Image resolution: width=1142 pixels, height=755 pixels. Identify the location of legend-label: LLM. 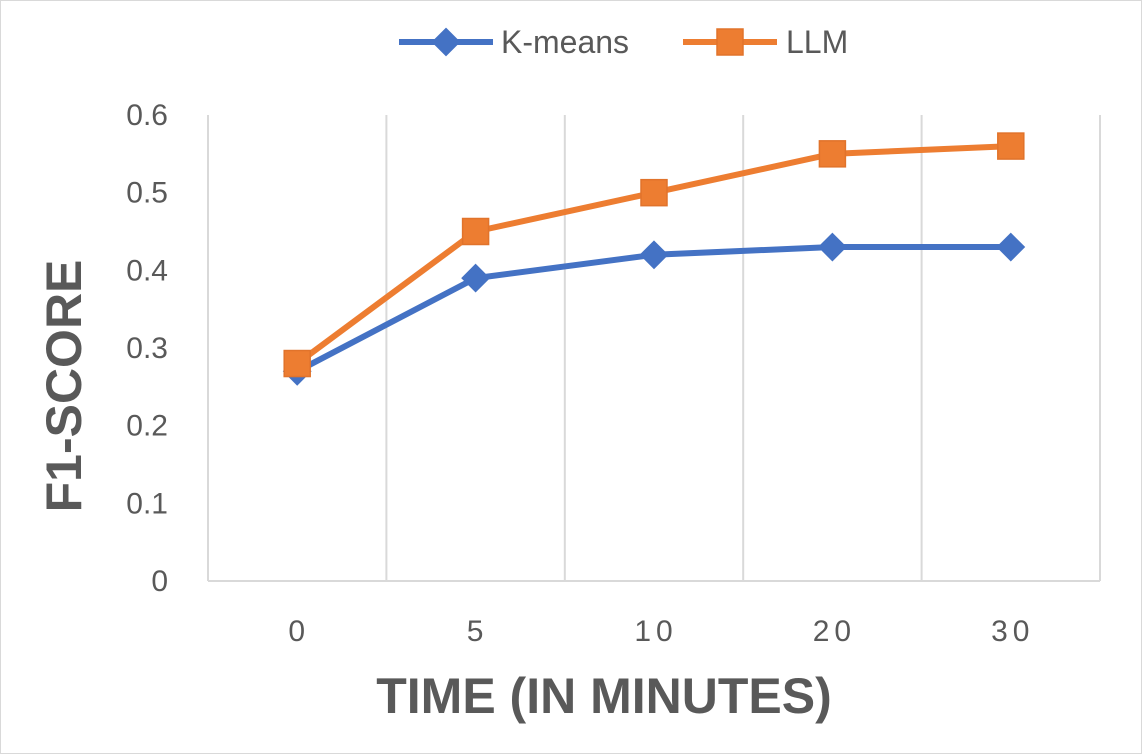
(817, 42).